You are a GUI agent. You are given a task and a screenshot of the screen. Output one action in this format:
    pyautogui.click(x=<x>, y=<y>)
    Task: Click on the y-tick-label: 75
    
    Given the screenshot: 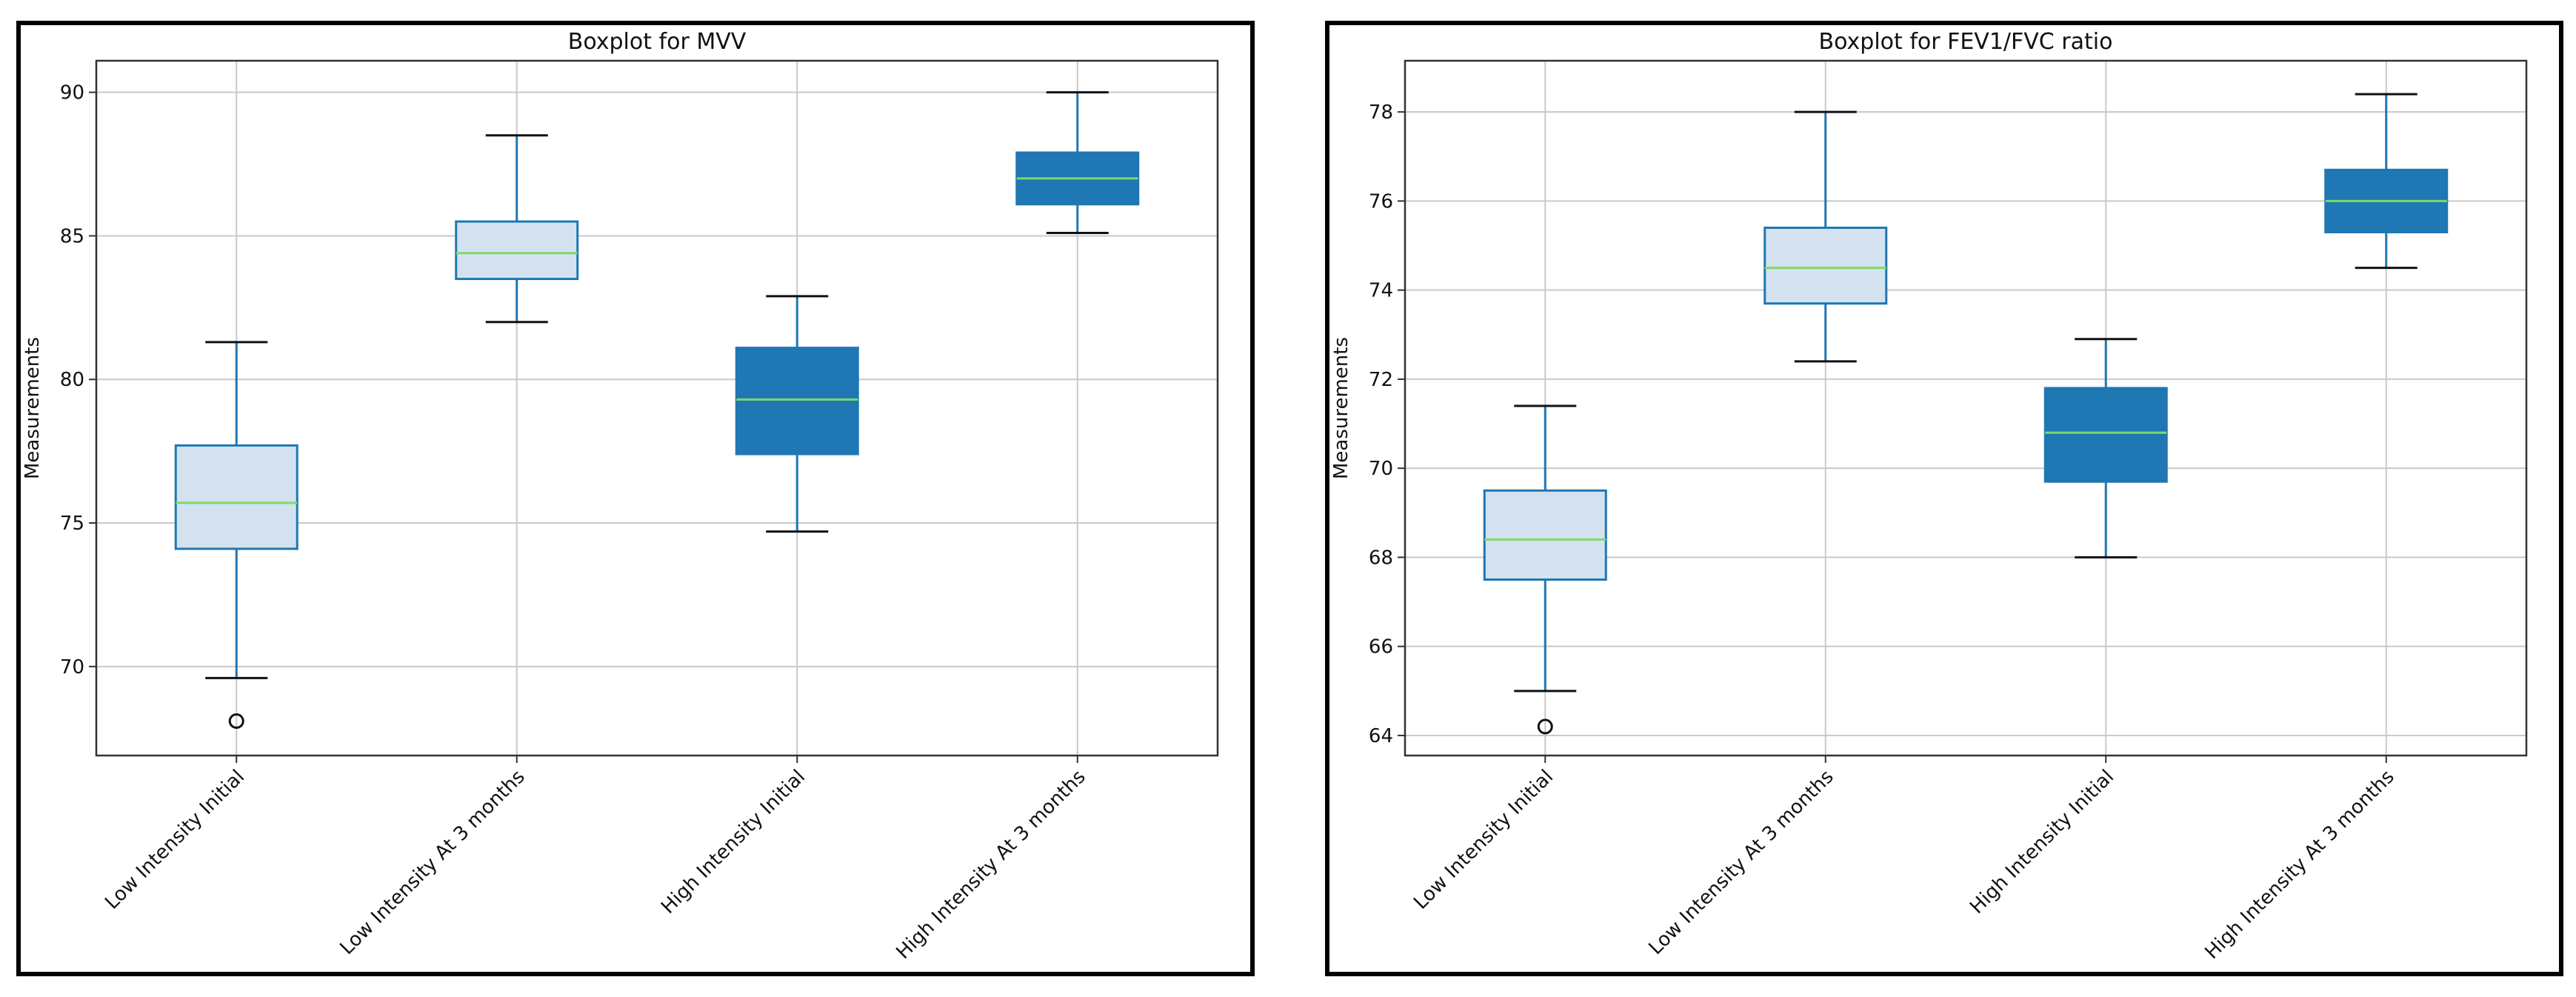 What is the action you would take?
    pyautogui.click(x=72, y=524)
    